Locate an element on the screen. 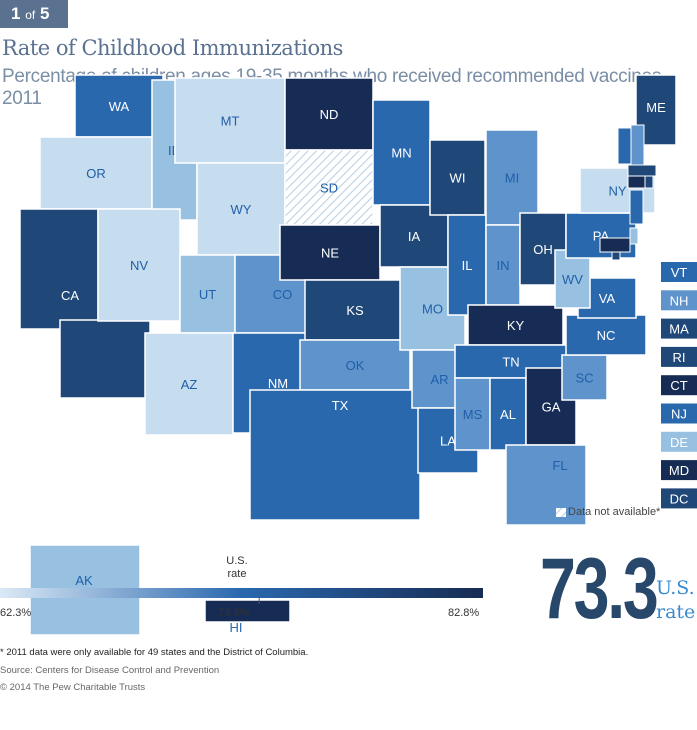 The width and height of the screenshot is (697, 730). small-state-key-label: DC is located at coordinates (679, 498).